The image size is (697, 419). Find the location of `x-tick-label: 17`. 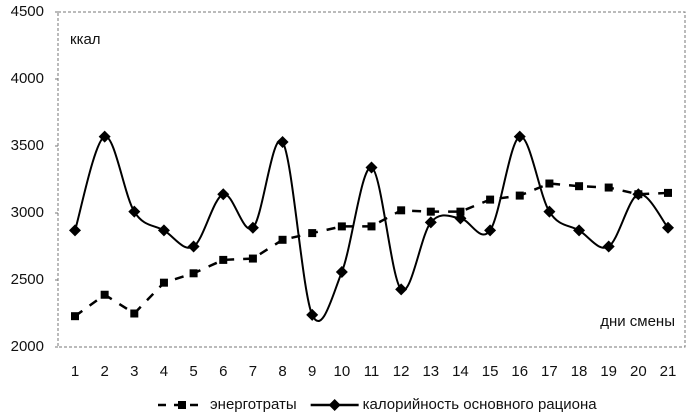

x-tick-label: 17 is located at coordinates (549, 371).